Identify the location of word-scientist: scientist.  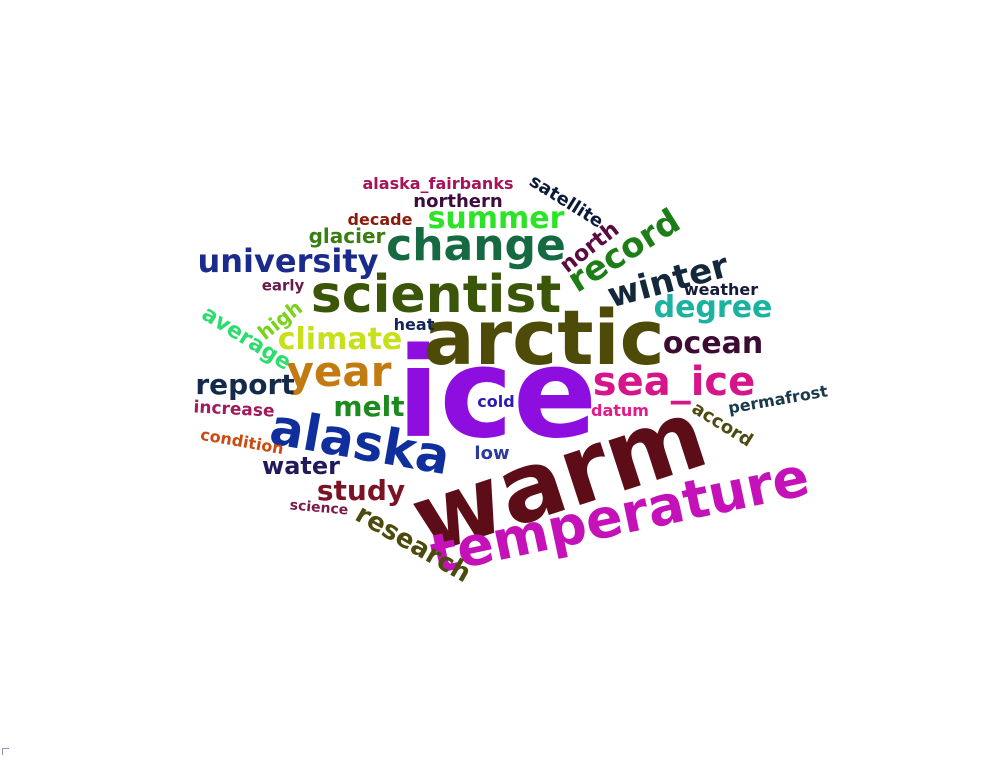
(436, 295).